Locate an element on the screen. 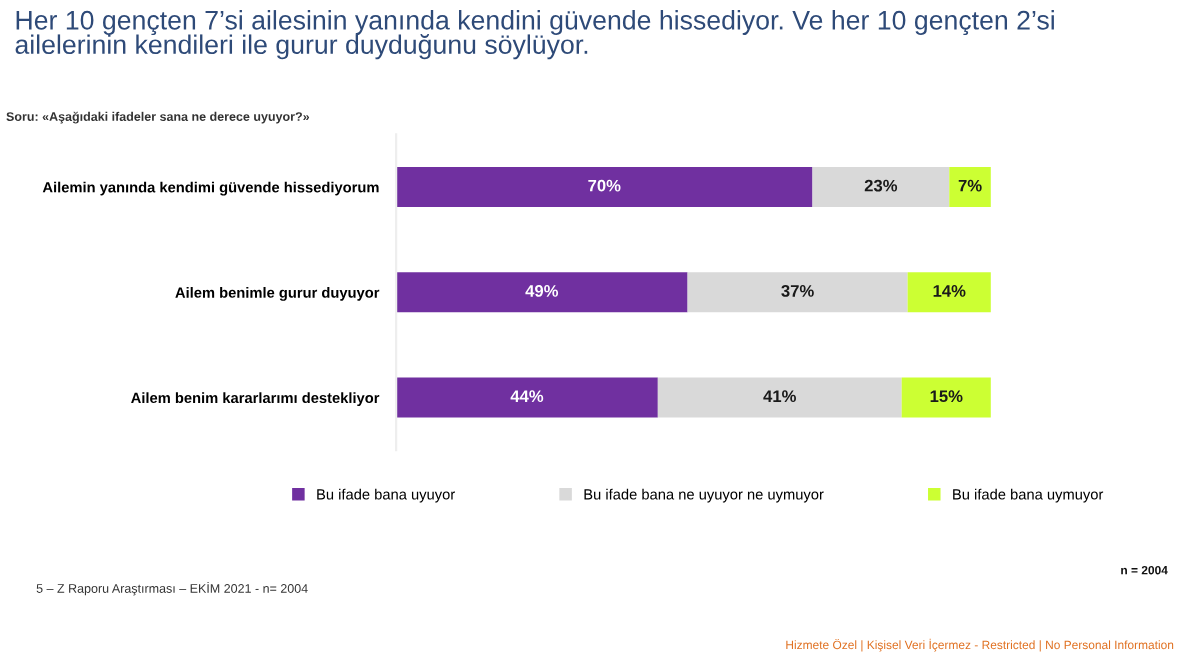 This screenshot has width=1204, height=672. data-label: 41% is located at coordinates (779, 396).